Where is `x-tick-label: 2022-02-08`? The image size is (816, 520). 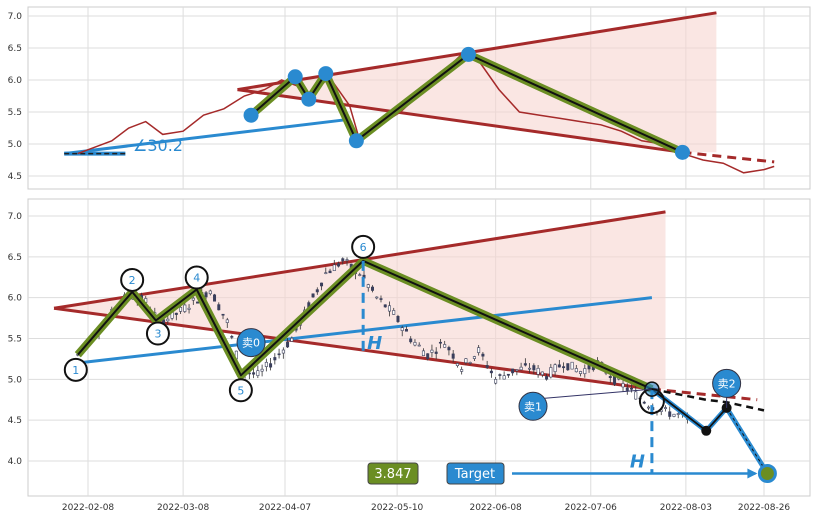
x-tick-label: 2022-02-08 is located at coordinates (88, 508).